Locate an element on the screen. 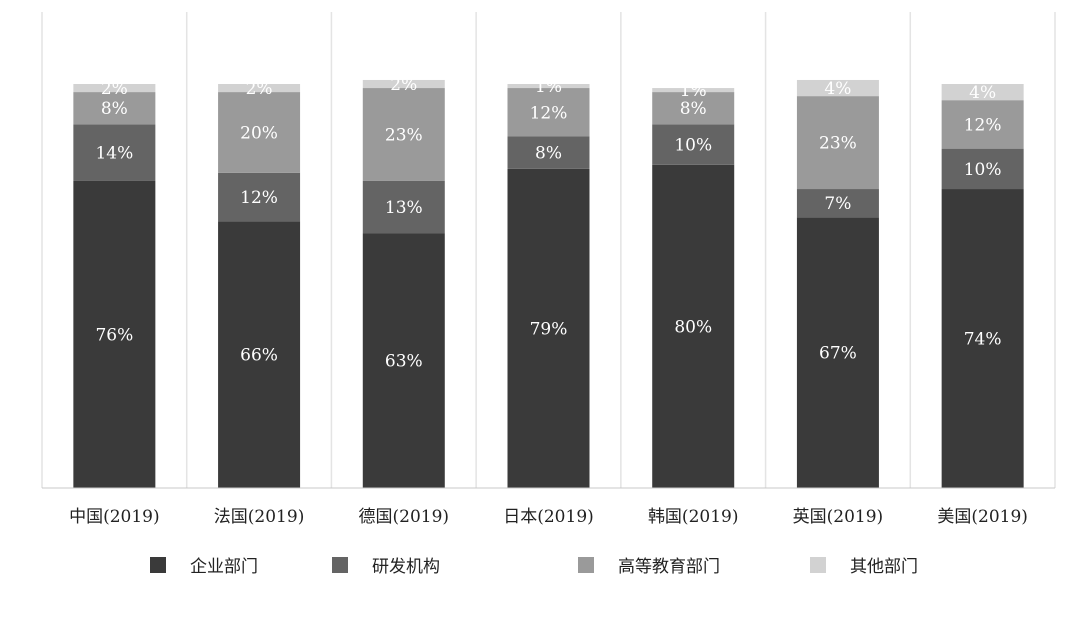  x-tick-label: 法国(2019) is located at coordinates (259, 517).